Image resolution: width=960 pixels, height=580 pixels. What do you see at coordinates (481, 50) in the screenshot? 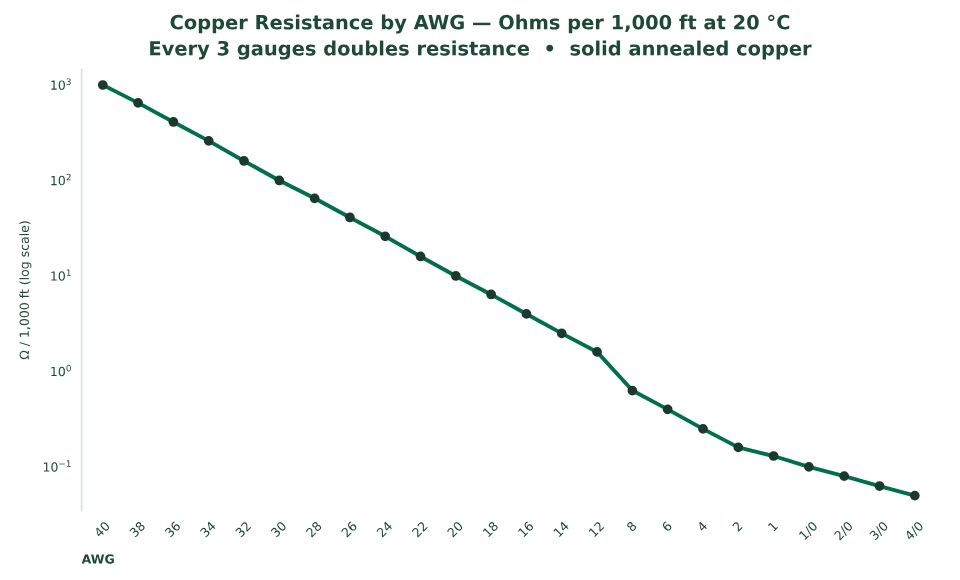
I see `chart-subtitle: Every 3 gauges doubles resistance • solid annealed copper` at bounding box center [481, 50].